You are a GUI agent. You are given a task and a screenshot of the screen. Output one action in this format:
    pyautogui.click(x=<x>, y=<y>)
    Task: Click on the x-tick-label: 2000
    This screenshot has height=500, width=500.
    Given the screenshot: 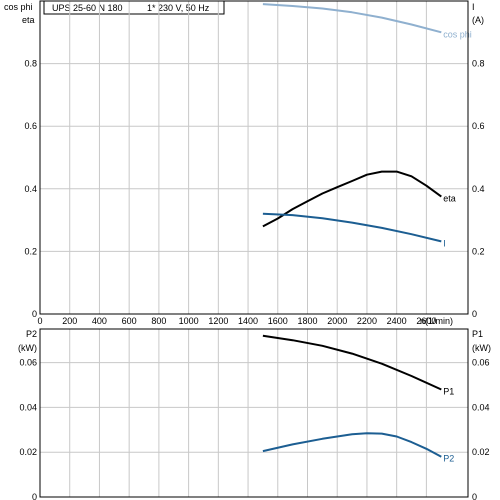 What is the action you would take?
    pyautogui.click(x=337, y=321)
    